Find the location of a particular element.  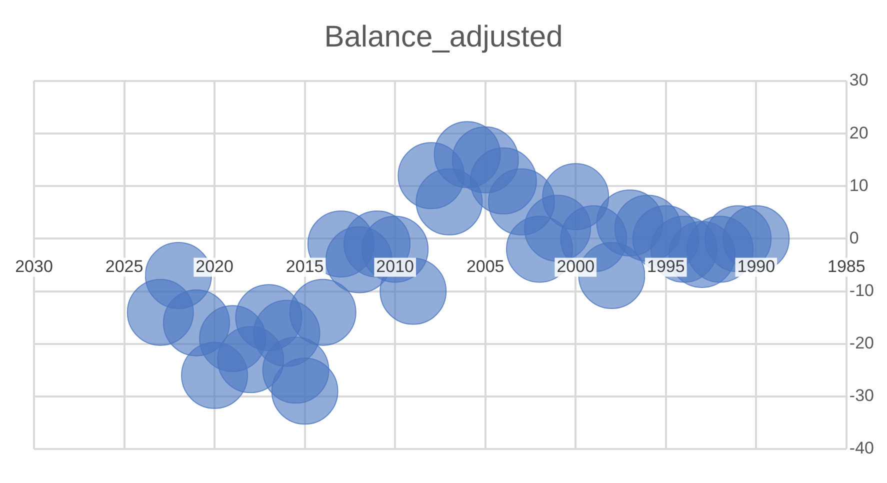

y-tick-label: 20 is located at coordinates (858, 132).